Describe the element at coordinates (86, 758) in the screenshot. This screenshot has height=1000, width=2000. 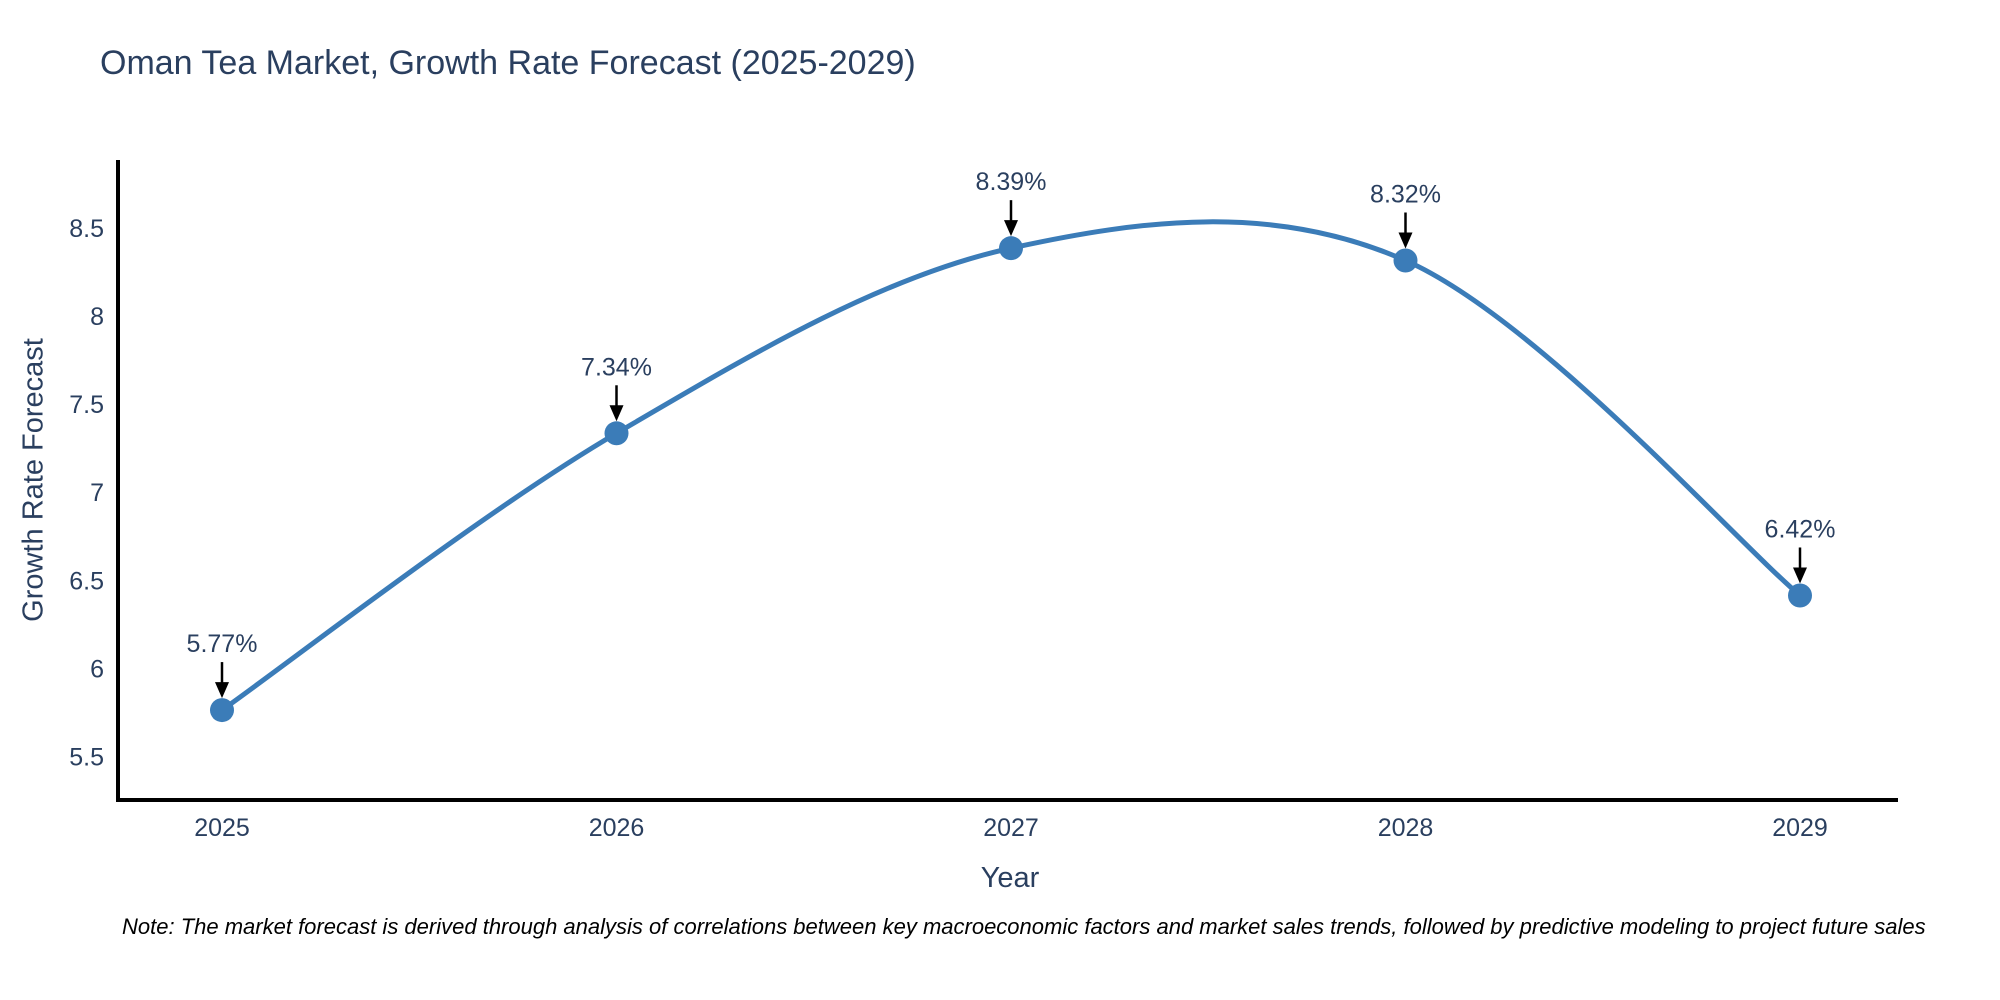
I see `y-tick-label: 5.5` at that location.